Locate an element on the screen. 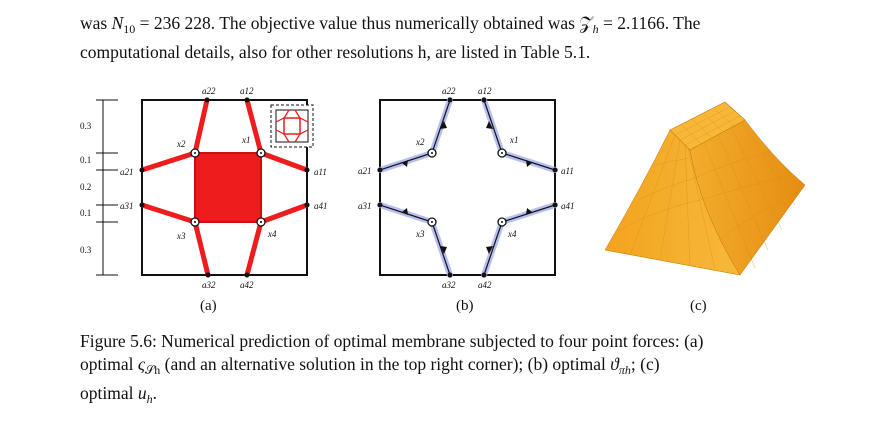 This screenshot has height=428, width=883. panel-label-c: (c) is located at coordinates (698, 306).